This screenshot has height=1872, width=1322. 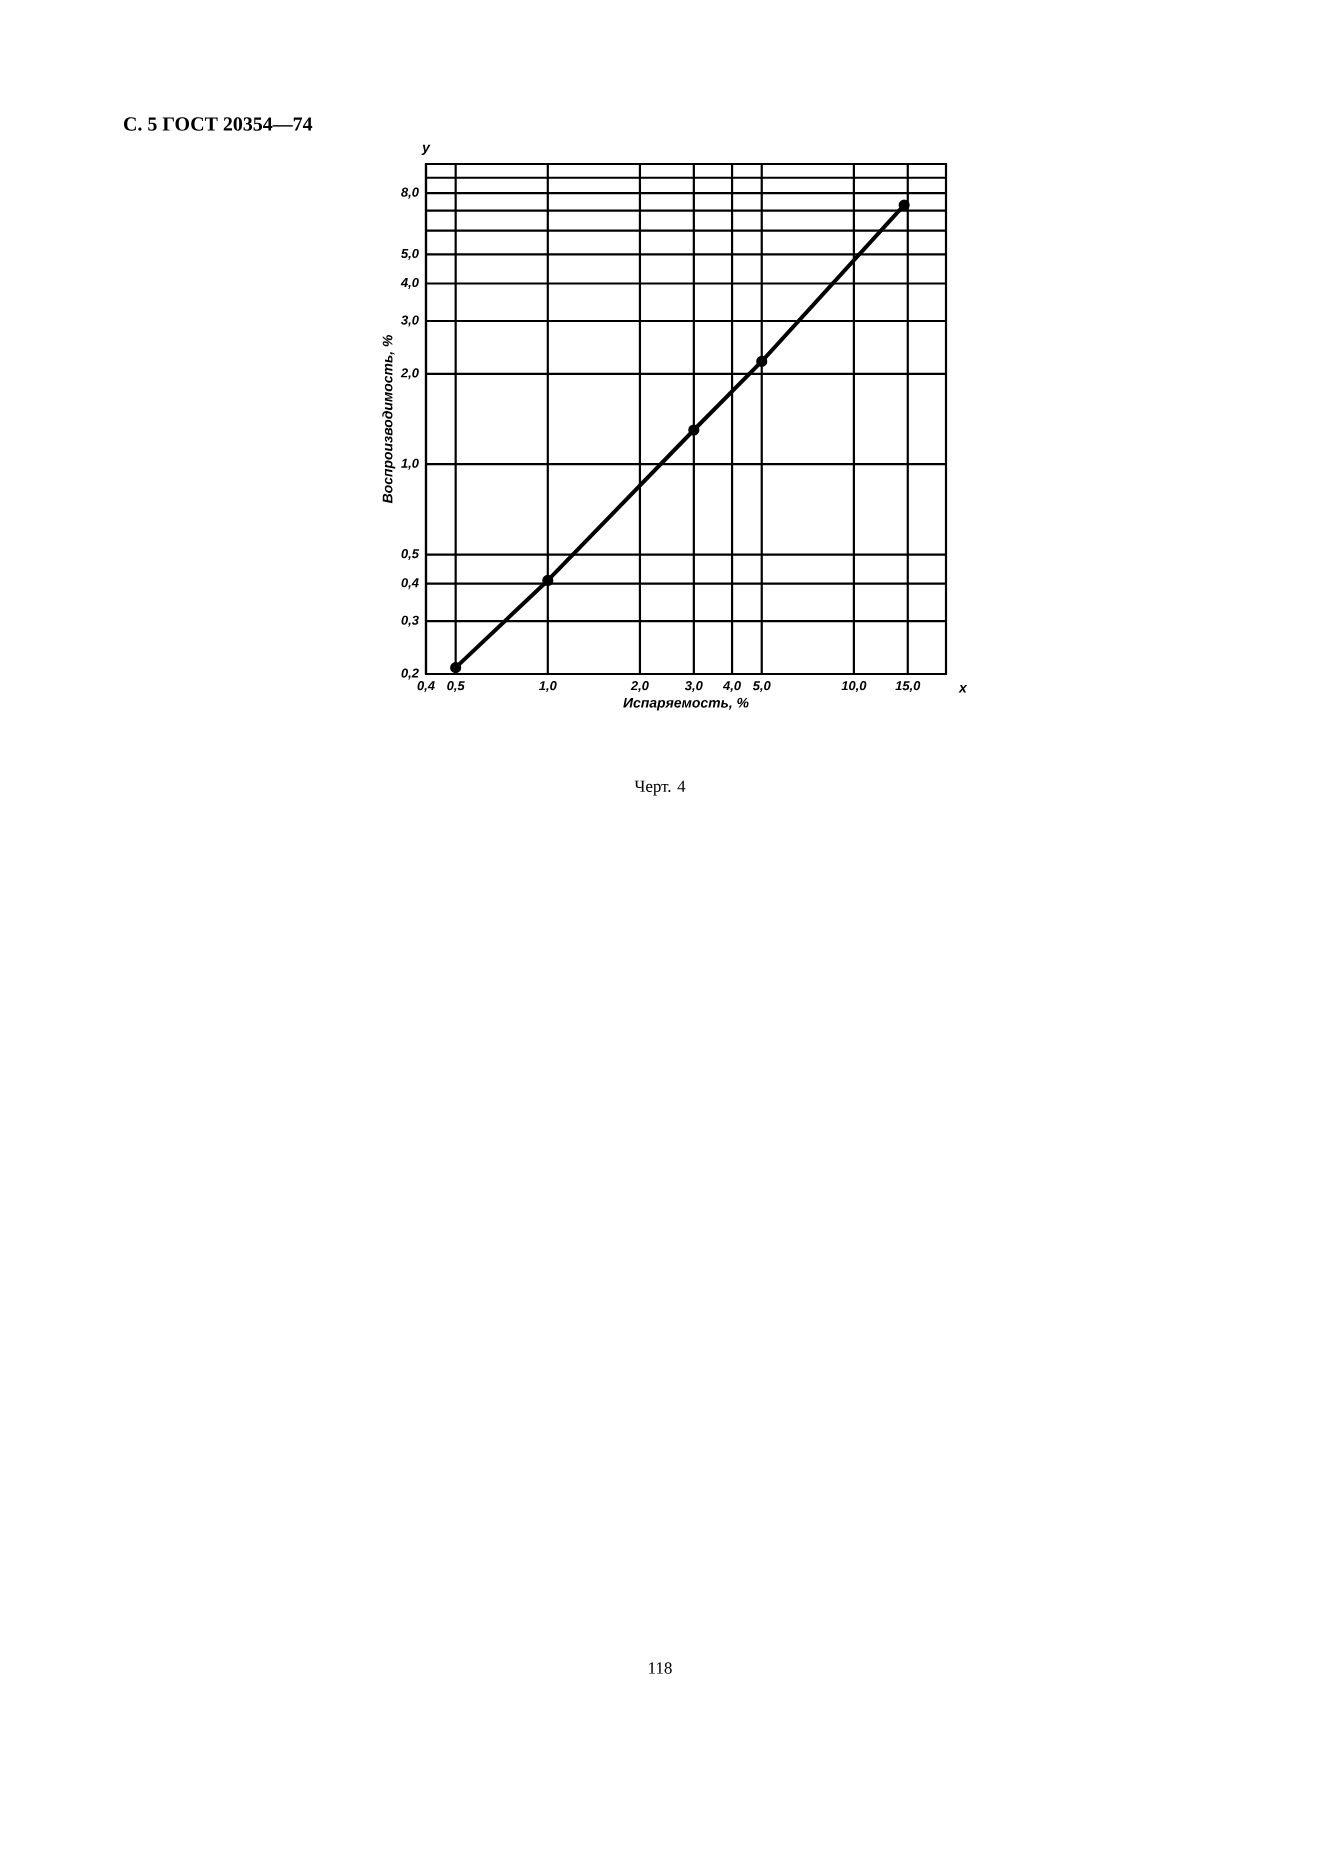 I want to click on text: С. 5 ГОСТ 20354—74, so click(x=218, y=124).